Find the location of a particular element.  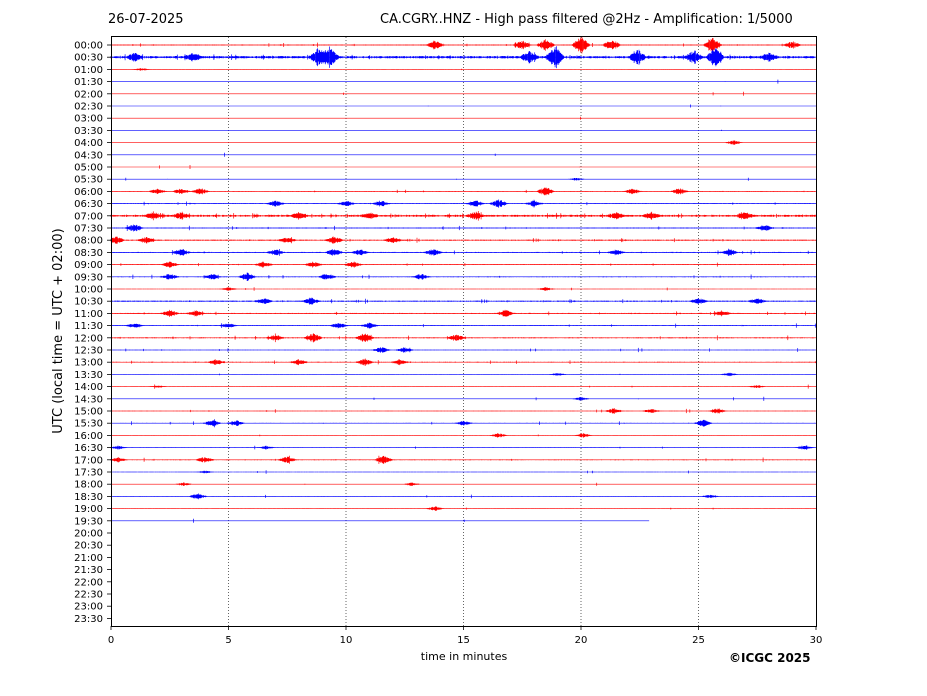

row-label: 17:00 is located at coordinates (88, 460).